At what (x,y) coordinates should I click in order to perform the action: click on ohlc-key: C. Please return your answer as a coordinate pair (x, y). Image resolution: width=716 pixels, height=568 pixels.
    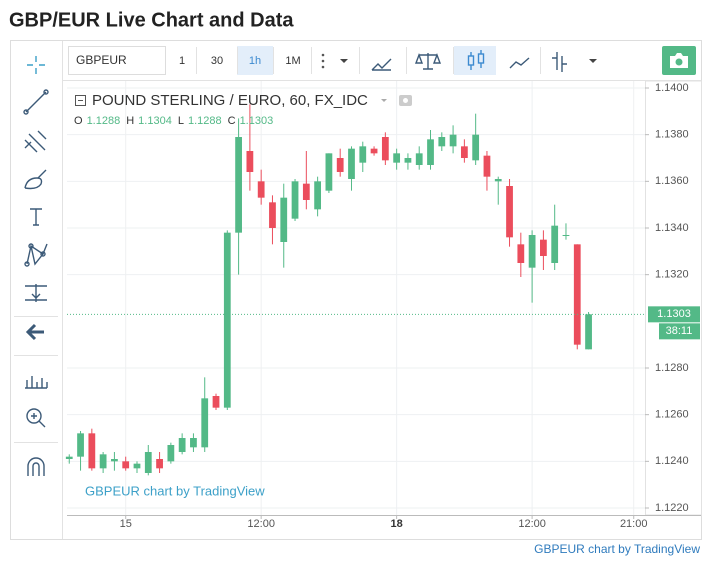
    Looking at the image, I should click on (232, 121).